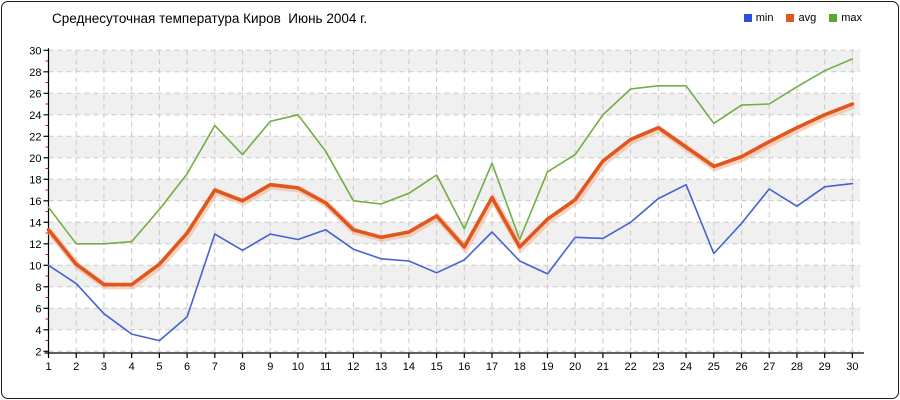  What do you see at coordinates (409, 367) in the screenshot?
I see `x-tick-label: 14` at bounding box center [409, 367].